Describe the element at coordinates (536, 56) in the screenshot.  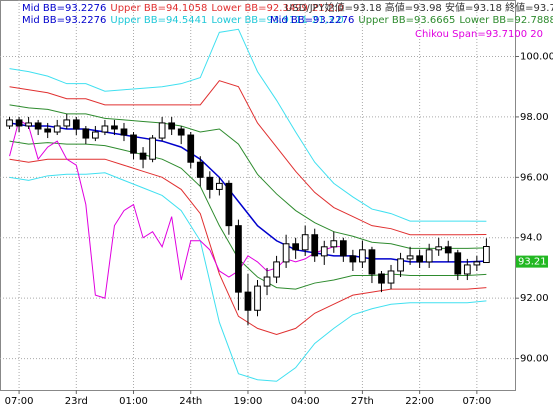
I see `y-tick-label: 100.00` at that location.